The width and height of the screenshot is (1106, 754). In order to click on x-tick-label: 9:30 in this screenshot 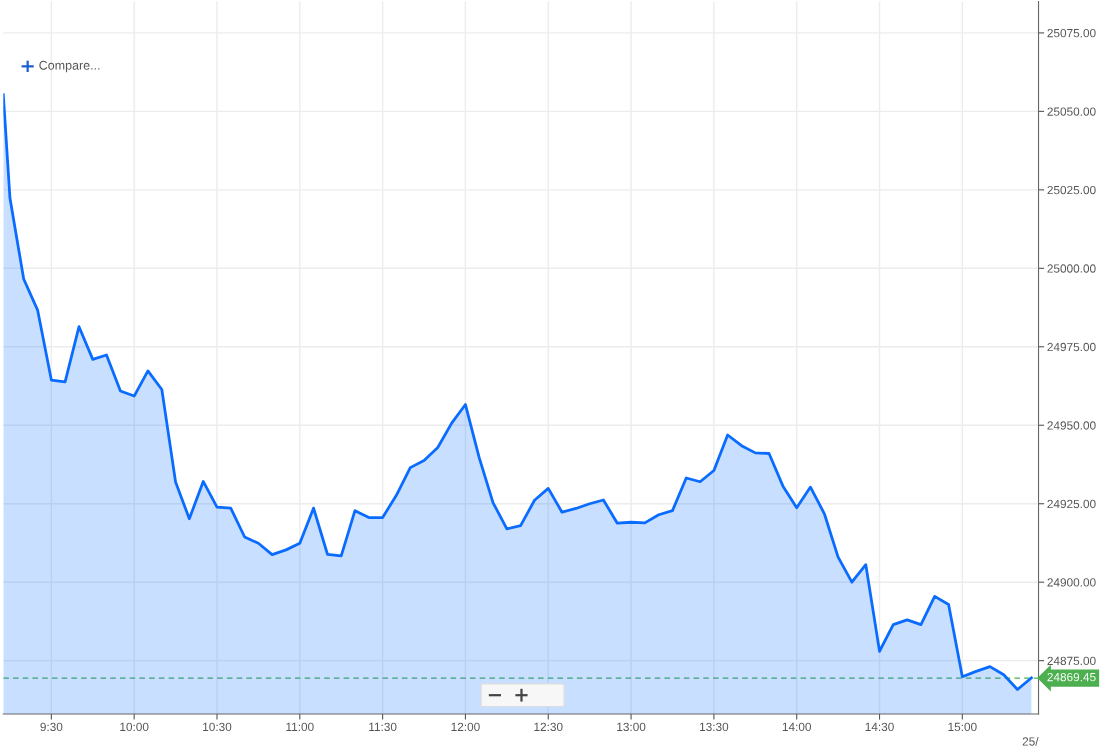, I will do `click(51, 727)`.